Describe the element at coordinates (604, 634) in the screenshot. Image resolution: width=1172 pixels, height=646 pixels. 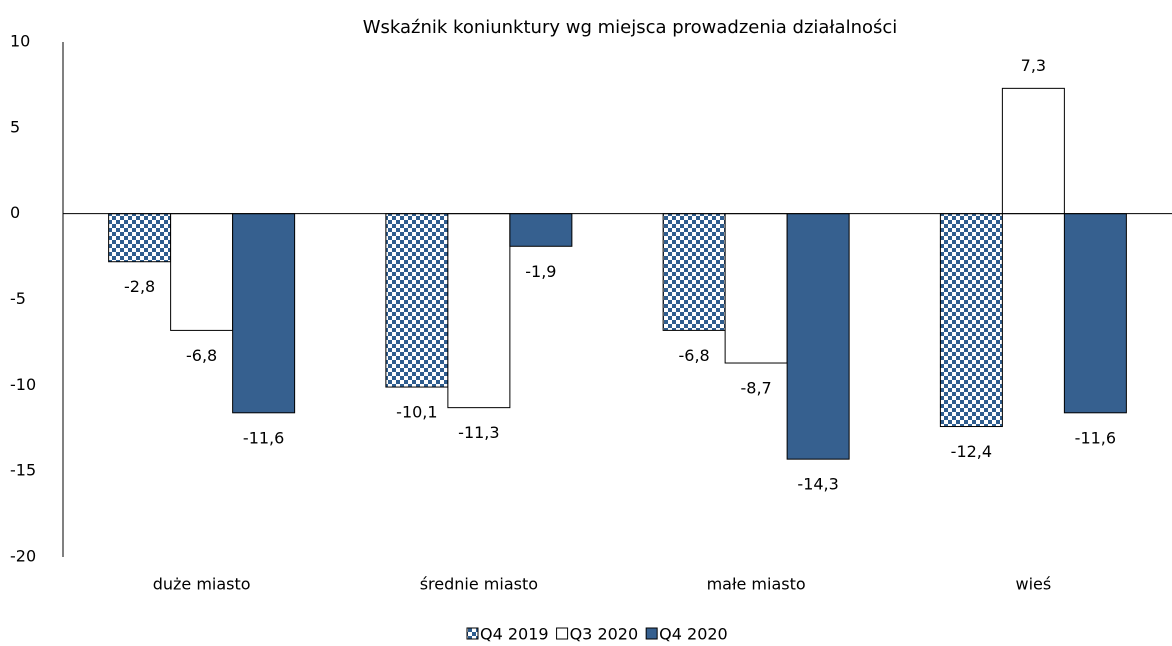
I see `legend-label: Q3 2020` at that location.